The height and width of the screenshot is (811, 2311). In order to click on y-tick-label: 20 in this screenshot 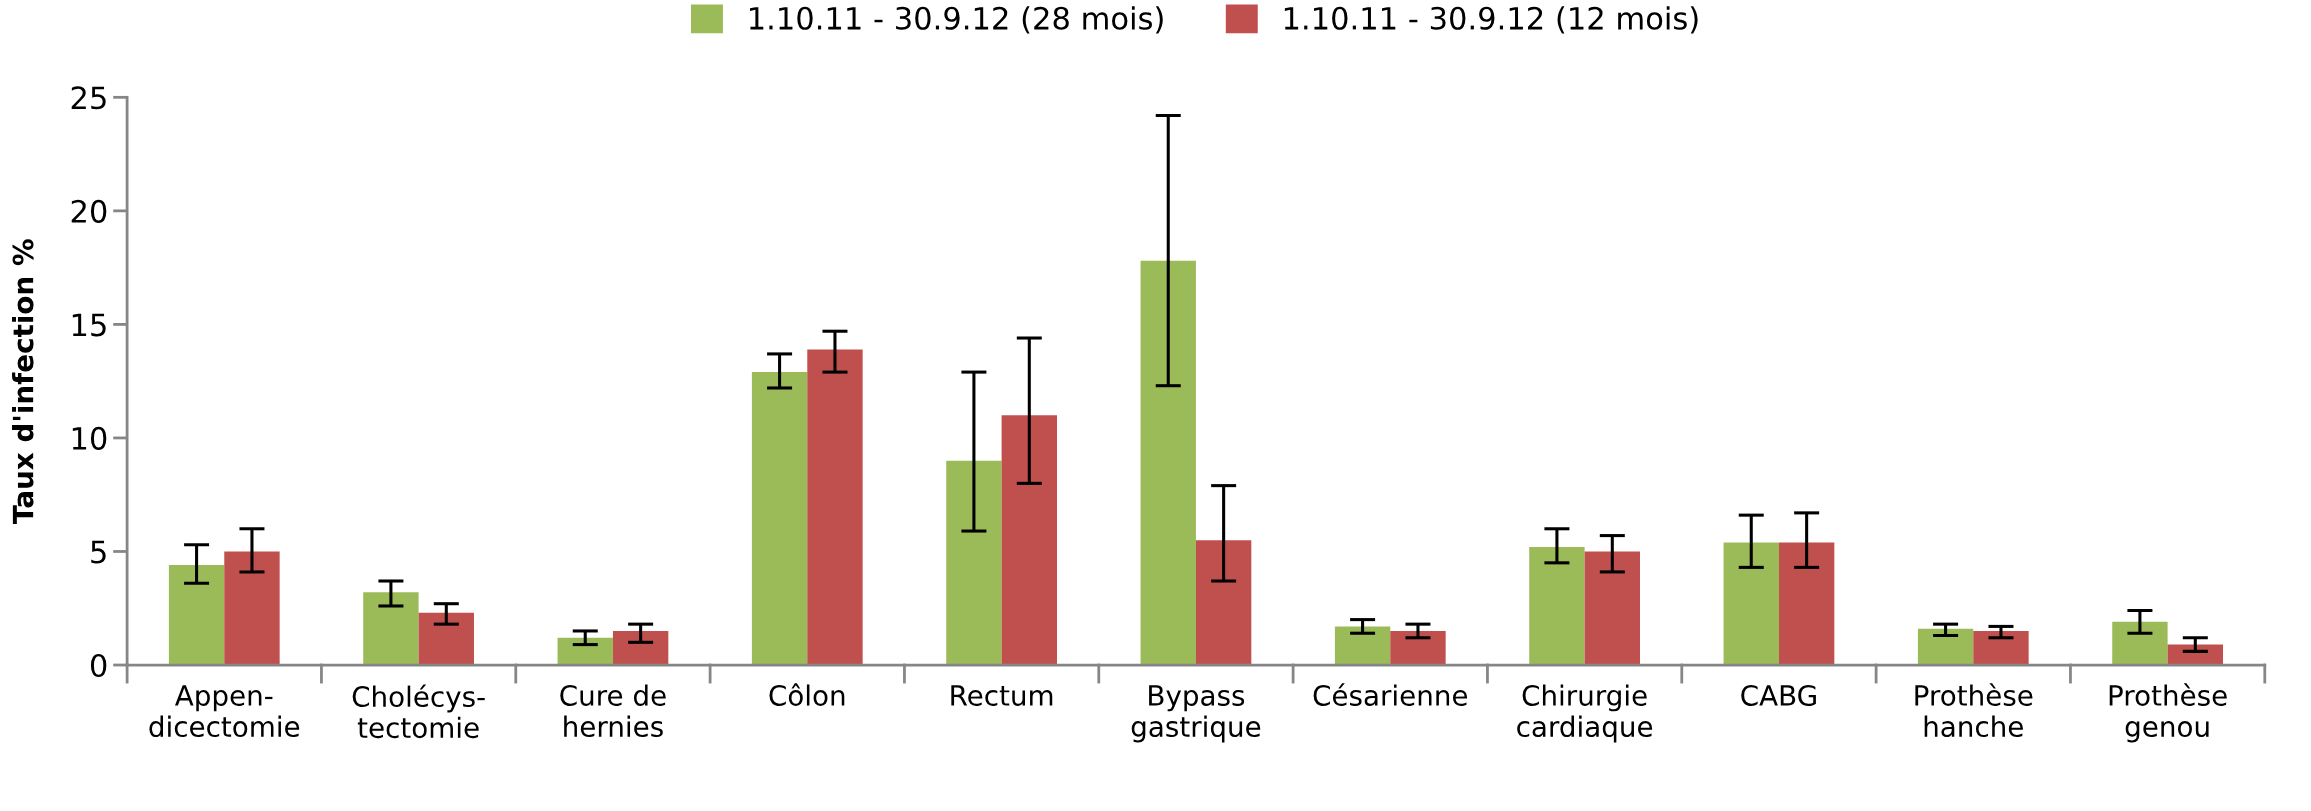, I will do `click(89, 211)`.